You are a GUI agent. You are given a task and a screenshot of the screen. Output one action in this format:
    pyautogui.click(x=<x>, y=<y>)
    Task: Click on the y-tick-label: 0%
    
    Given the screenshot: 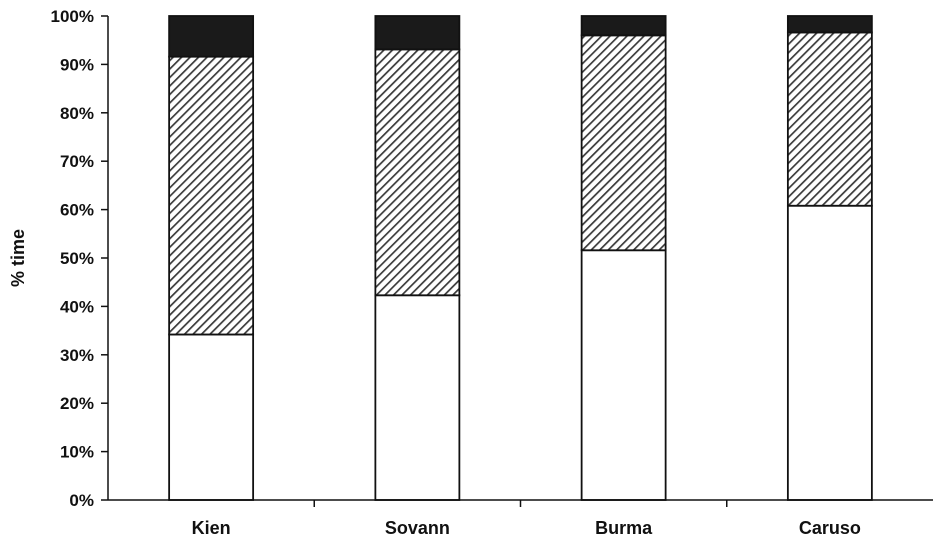 What is the action you would take?
    pyautogui.click(x=81, y=500)
    